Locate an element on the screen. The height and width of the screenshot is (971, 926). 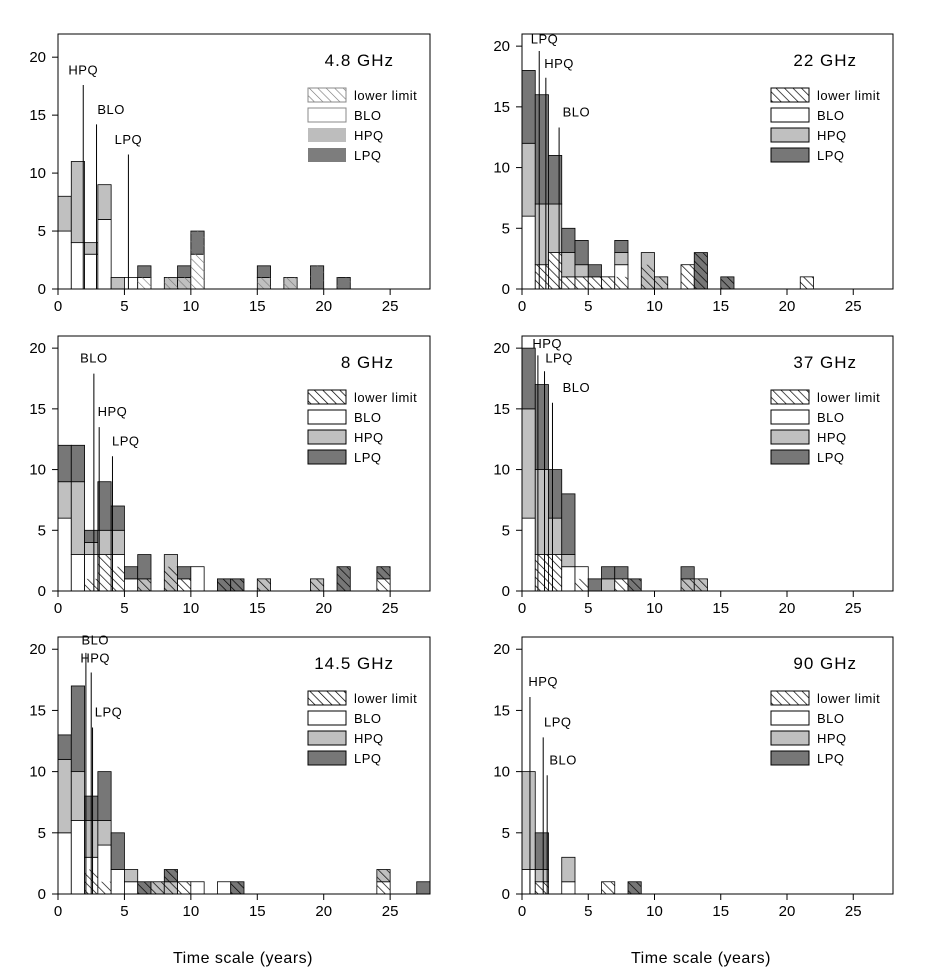
plot-frame is located at coordinates (244, 161).